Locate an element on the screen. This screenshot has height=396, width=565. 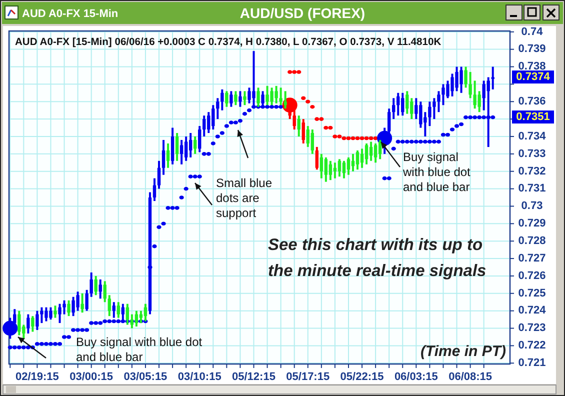
y-tick-label: 0.734 is located at coordinates (532, 136).